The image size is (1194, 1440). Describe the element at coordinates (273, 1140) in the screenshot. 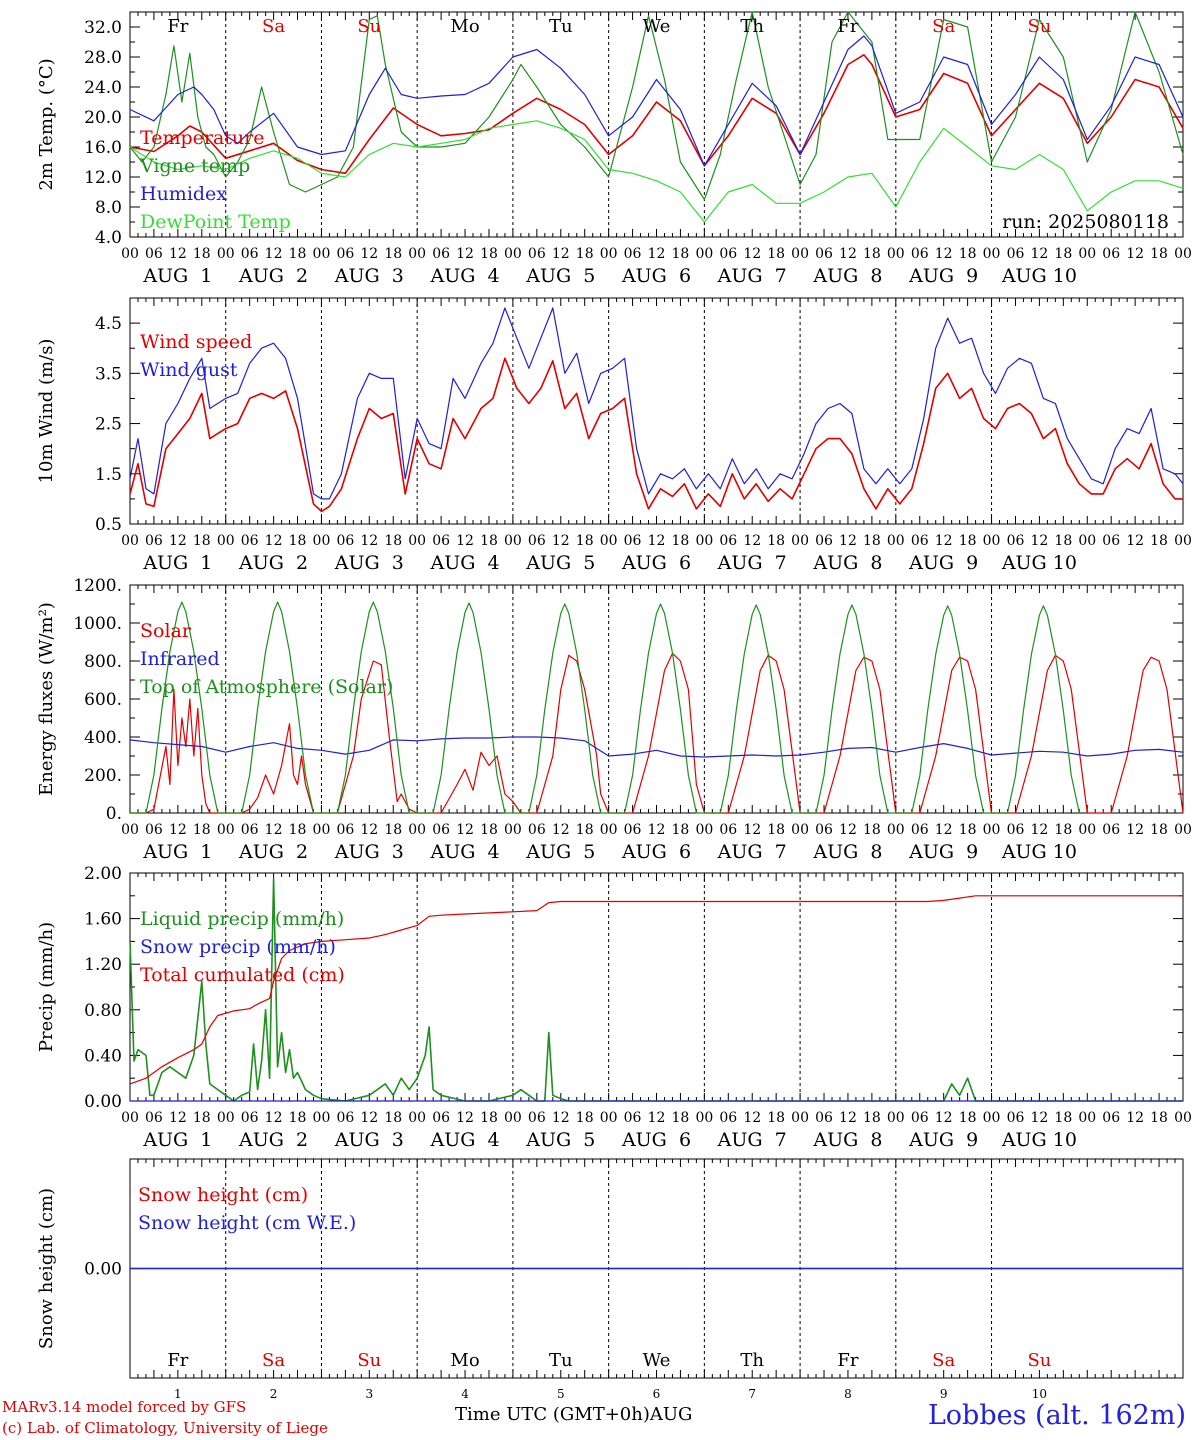

I see `date-label: AUG 2` at that location.